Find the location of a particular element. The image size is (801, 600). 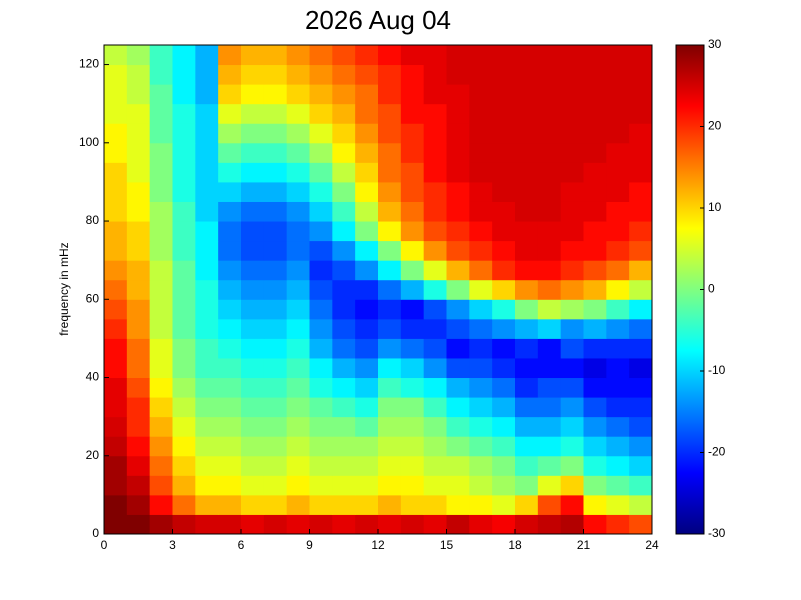

colorbar is located at coordinates (690, 289).